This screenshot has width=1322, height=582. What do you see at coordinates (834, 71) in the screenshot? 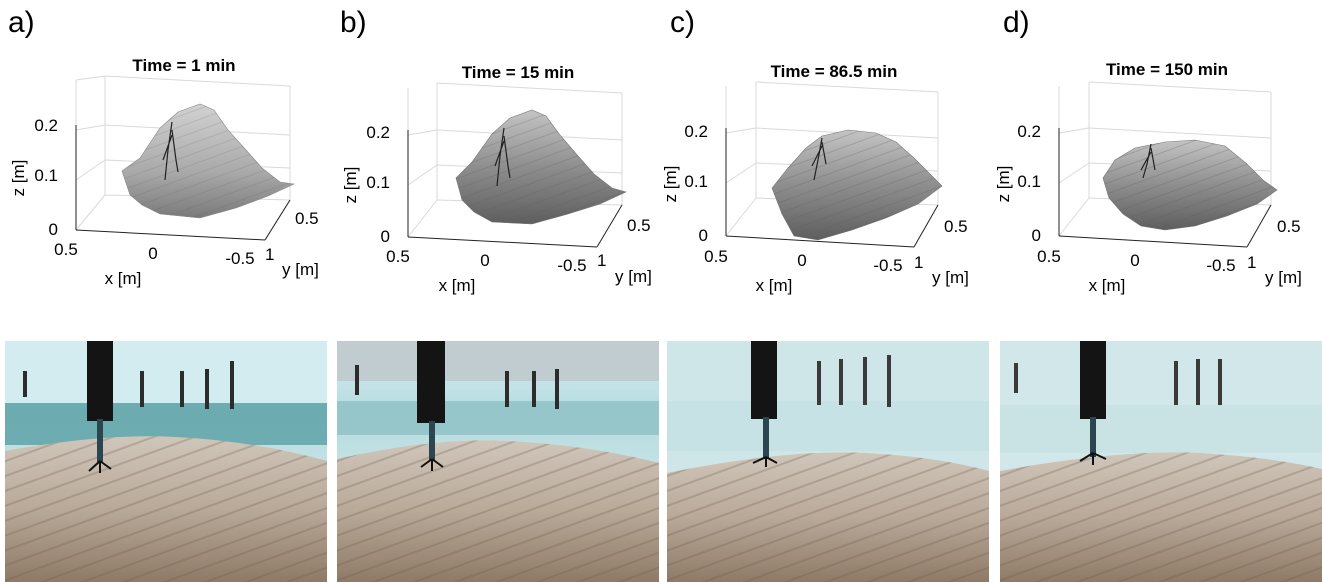
I see `plot-title: Time = 86.5 min` at bounding box center [834, 71].